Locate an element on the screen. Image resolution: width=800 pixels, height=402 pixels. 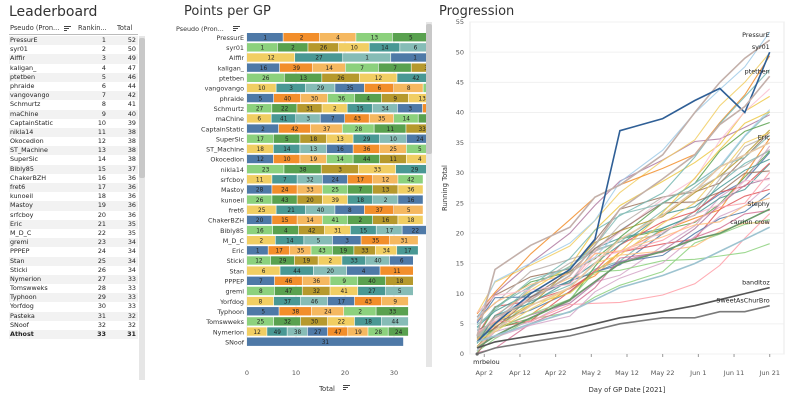
col-total-header: Total is located at coordinates (125, 28).